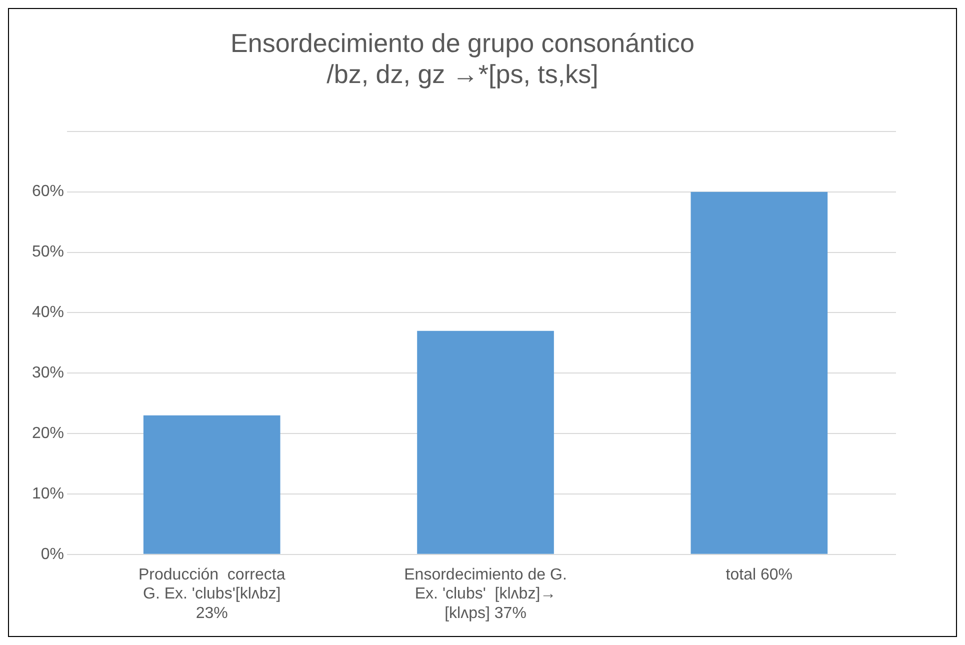  I want to click on y-tick-label: 10%, so click(48, 493).